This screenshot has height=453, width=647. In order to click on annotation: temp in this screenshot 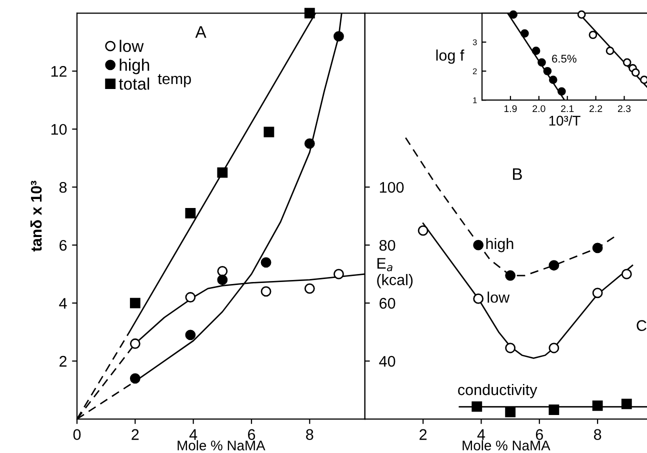, I will do `click(174, 81)`.